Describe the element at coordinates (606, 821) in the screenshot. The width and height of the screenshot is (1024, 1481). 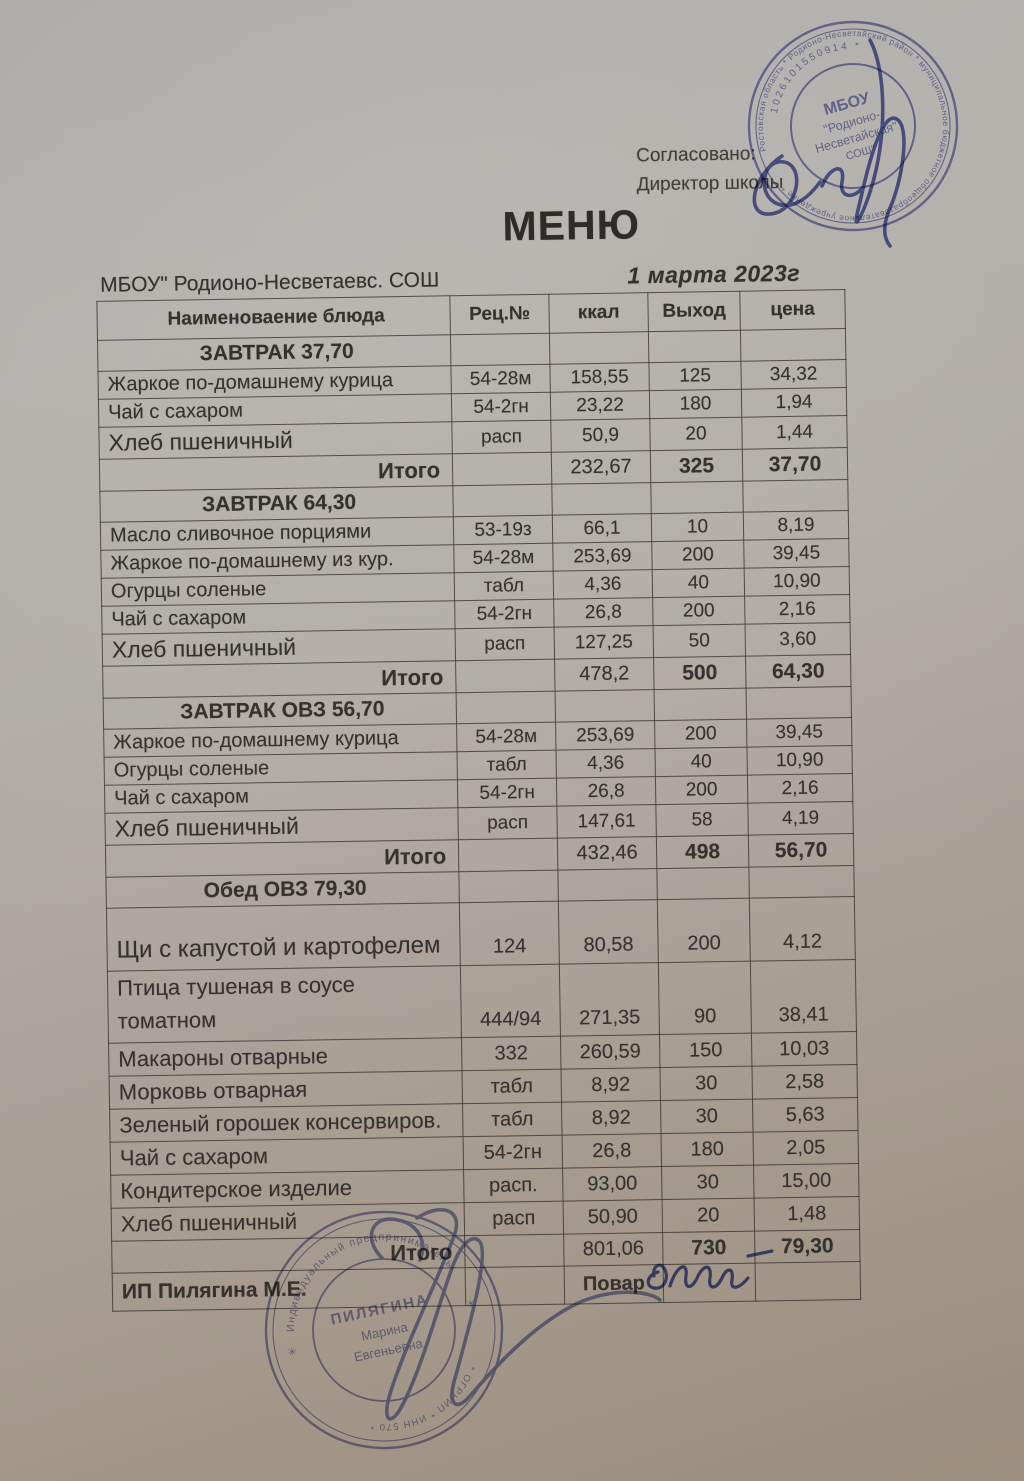
I see `kcal-cell: 147,61` at that location.